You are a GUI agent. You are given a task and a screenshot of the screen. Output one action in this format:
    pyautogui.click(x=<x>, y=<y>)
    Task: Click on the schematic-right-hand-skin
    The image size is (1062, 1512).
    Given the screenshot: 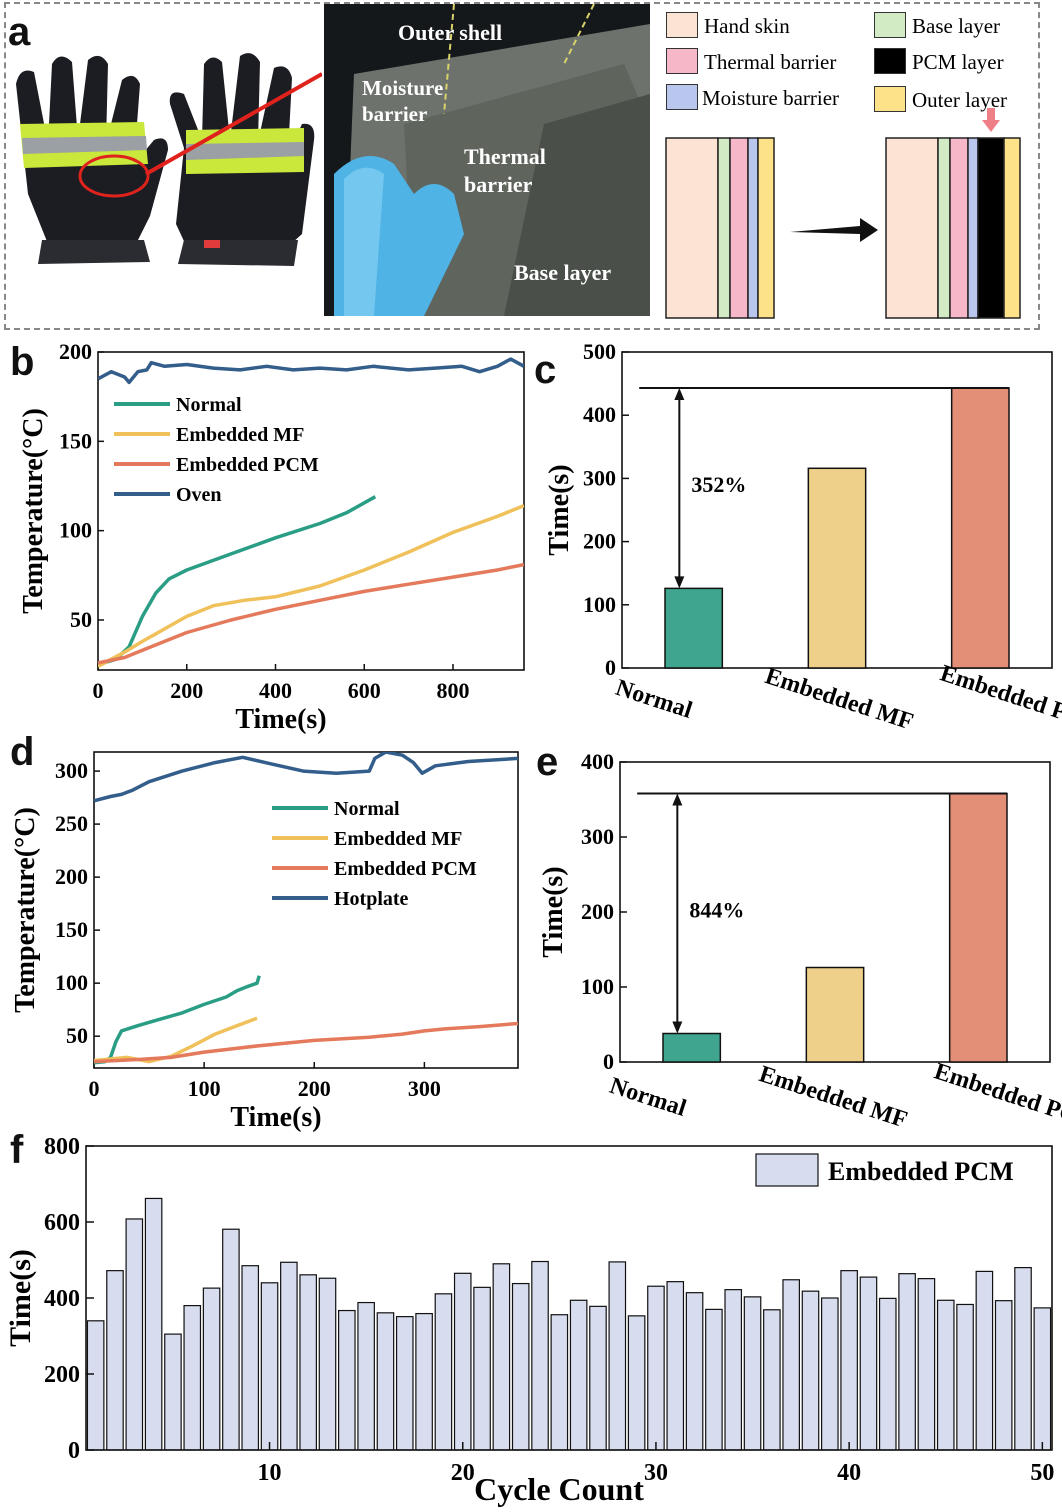 What is the action you would take?
    pyautogui.click(x=912, y=228)
    